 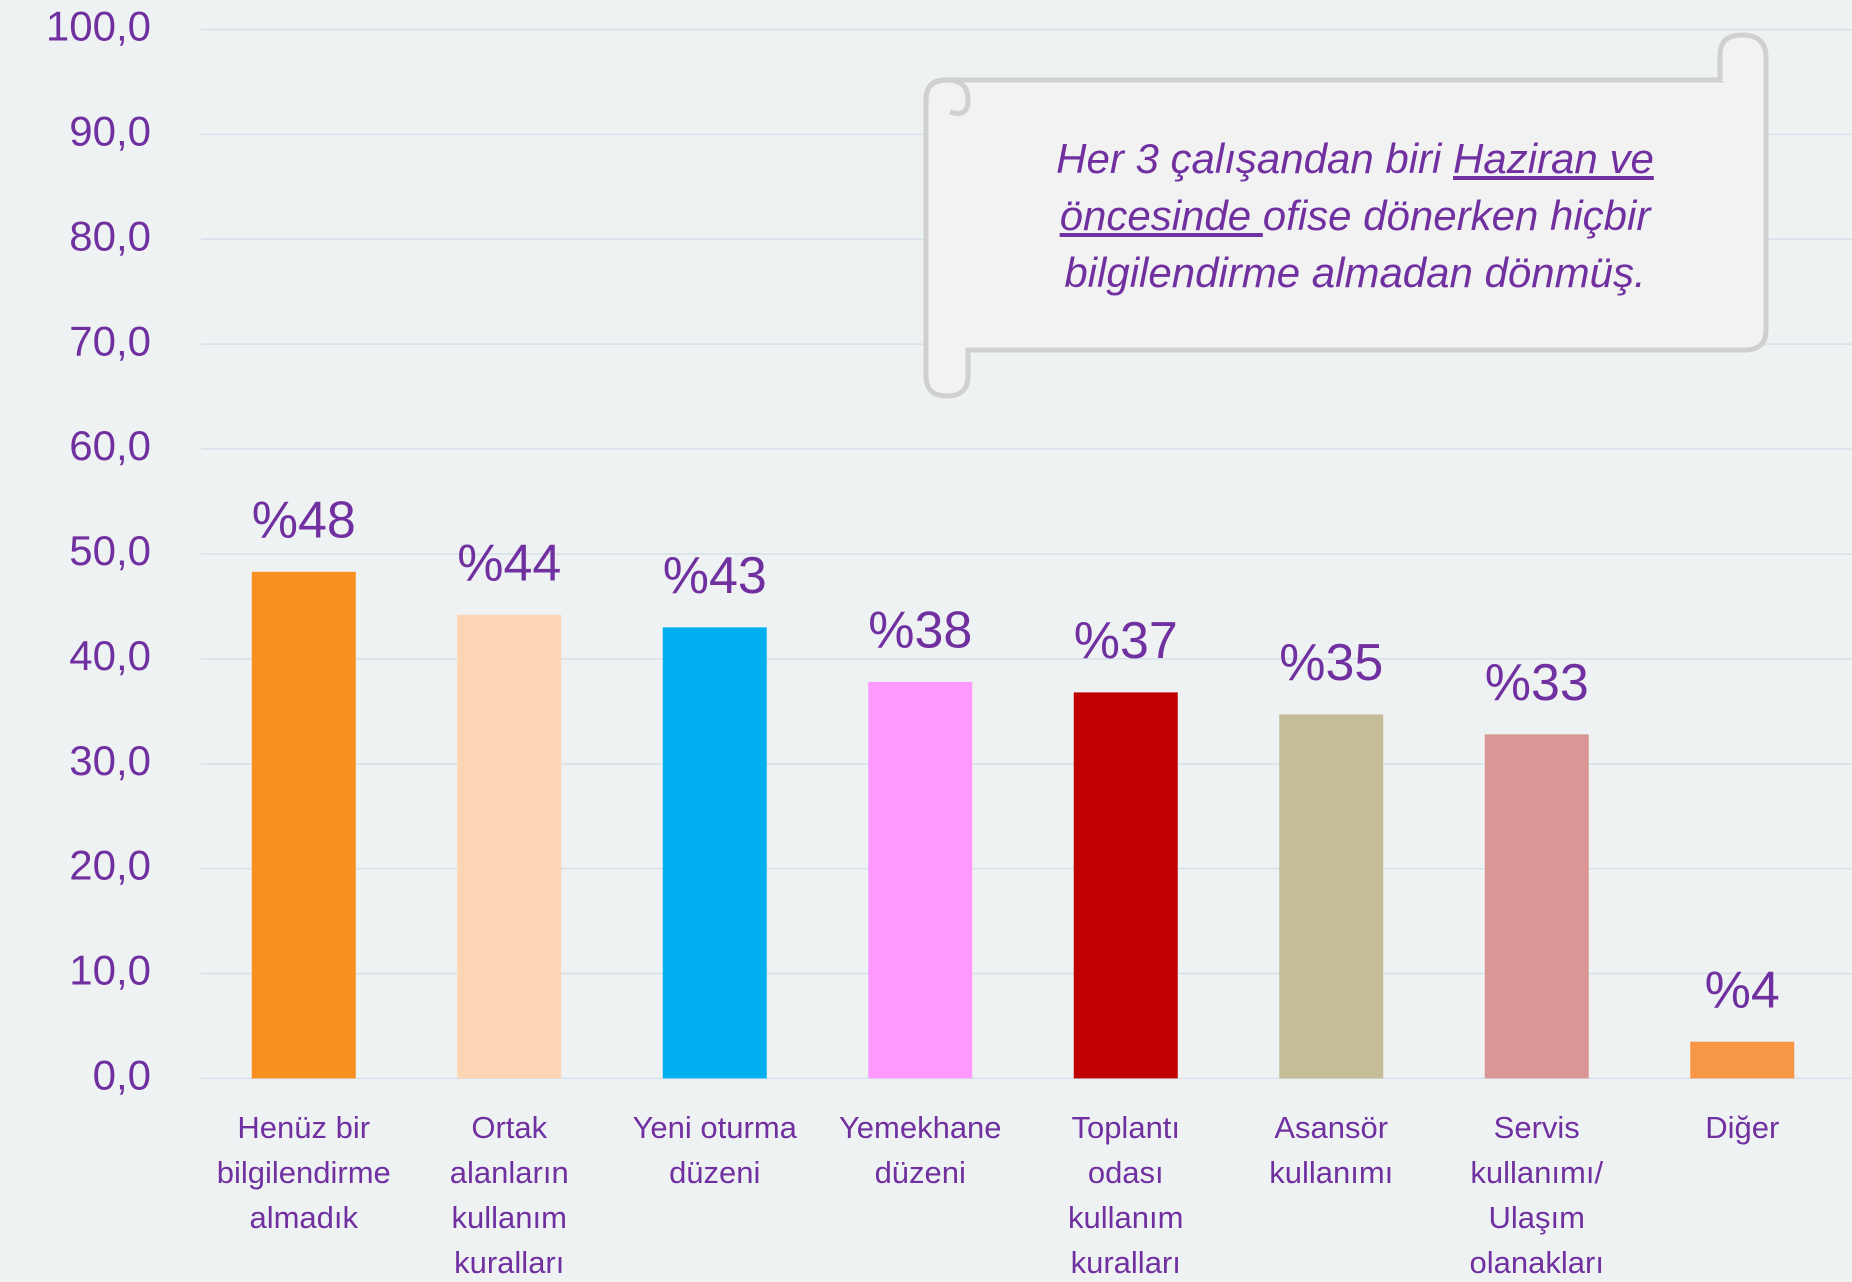 What do you see at coordinates (1255, 158) in the screenshot?
I see `annotation-text: Her 3 çalışandan biri` at bounding box center [1255, 158].